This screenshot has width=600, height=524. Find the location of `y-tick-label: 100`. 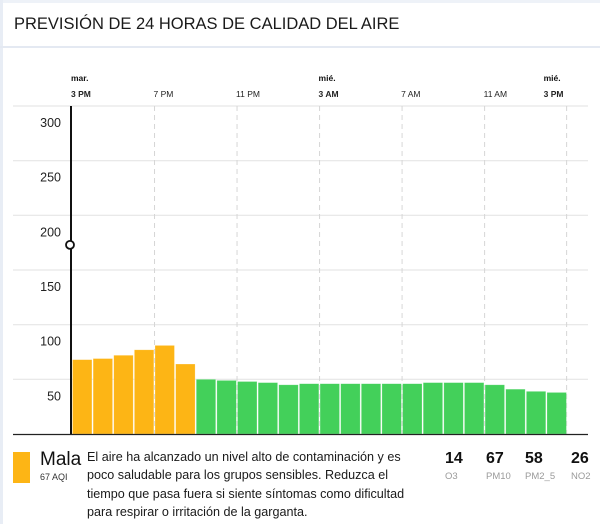

y-tick-label: 100 is located at coordinates (50, 342).